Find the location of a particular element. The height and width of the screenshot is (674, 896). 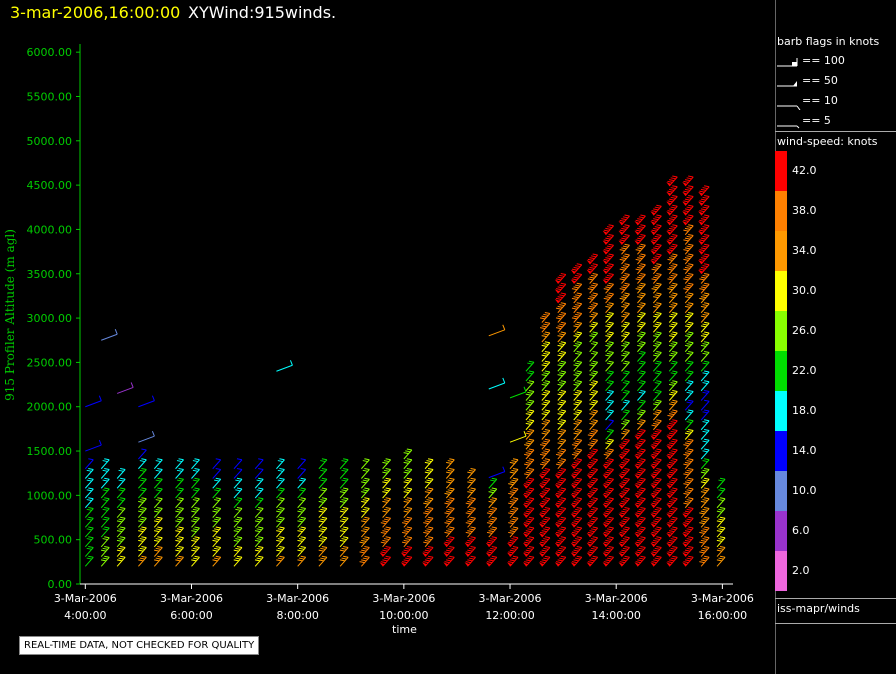

wind-profile is located at coordinates (592, 410).